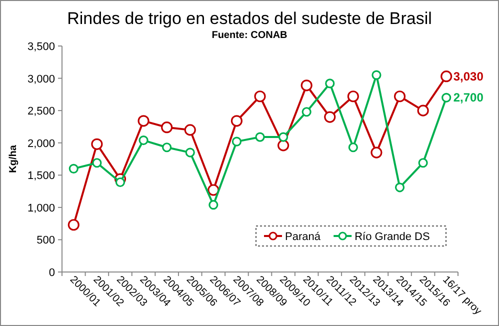 This screenshot has height=326, width=499. What do you see at coordinates (468, 97) in the screenshot?
I see `data-label: 2,700` at bounding box center [468, 97].